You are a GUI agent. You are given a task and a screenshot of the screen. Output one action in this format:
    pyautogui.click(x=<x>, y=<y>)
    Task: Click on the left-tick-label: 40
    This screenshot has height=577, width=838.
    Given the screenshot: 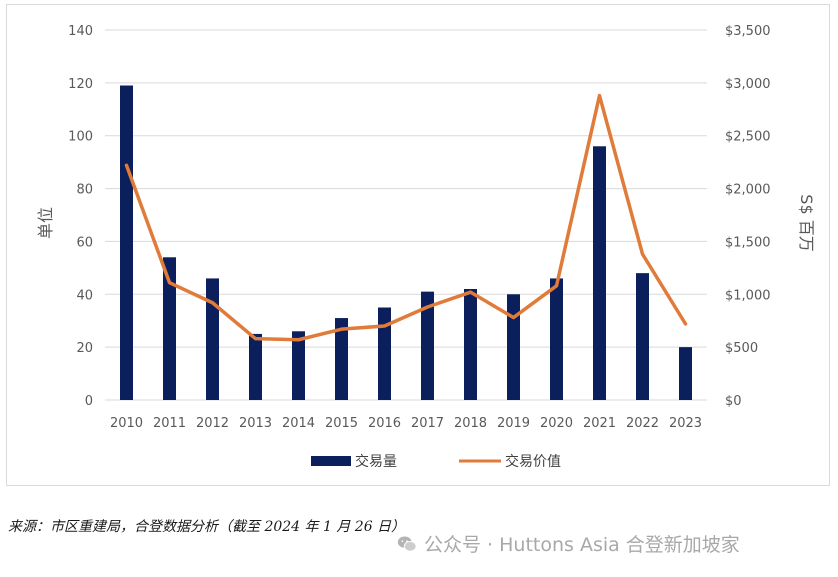 What is the action you would take?
    pyautogui.click(x=84, y=295)
    